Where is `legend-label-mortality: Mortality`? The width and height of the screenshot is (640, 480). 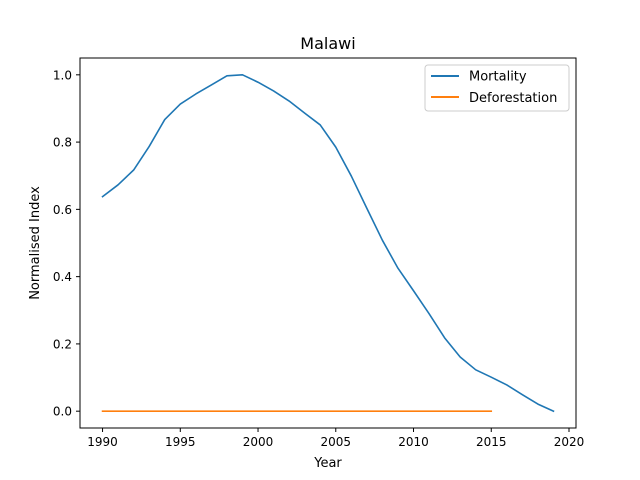 legend-label-mortality: Mortality is located at coordinates (498, 77).